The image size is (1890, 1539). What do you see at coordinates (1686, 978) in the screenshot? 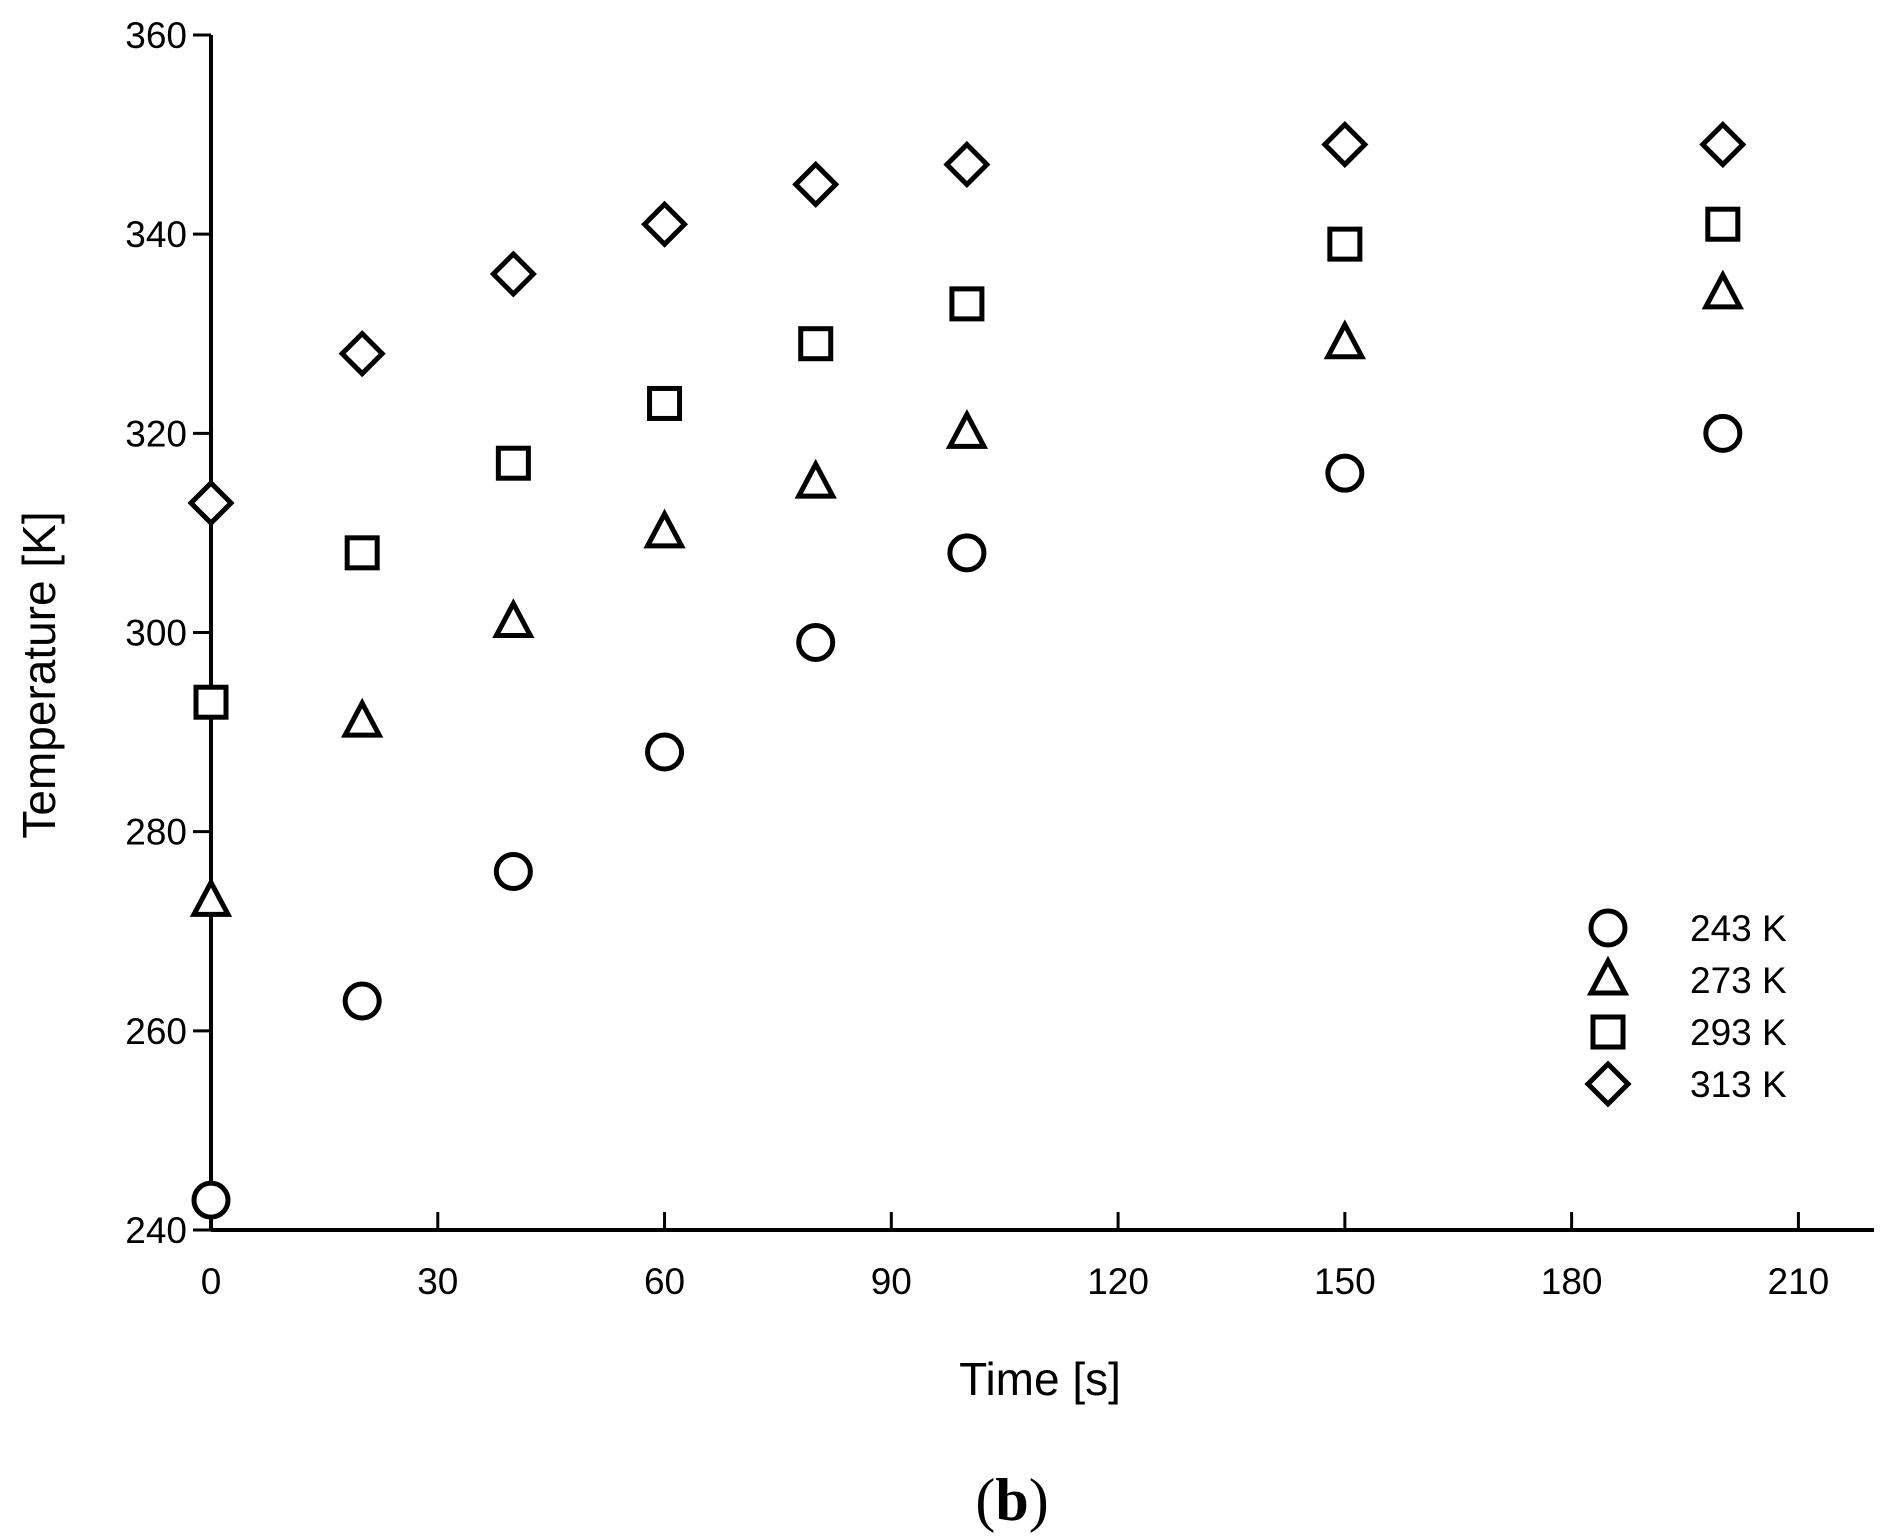
I see `legend-item: 273 K` at bounding box center [1686, 978].